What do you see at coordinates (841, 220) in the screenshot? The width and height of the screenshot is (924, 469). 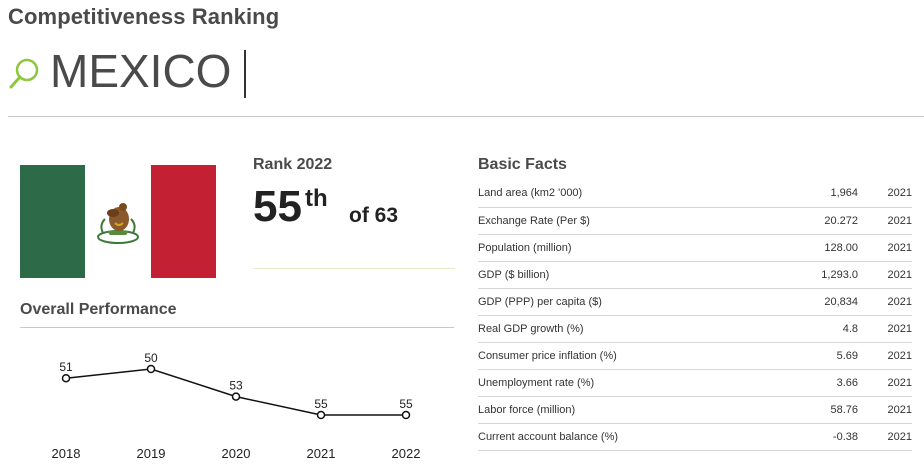 I see `fact-value: 20.272` at bounding box center [841, 220].